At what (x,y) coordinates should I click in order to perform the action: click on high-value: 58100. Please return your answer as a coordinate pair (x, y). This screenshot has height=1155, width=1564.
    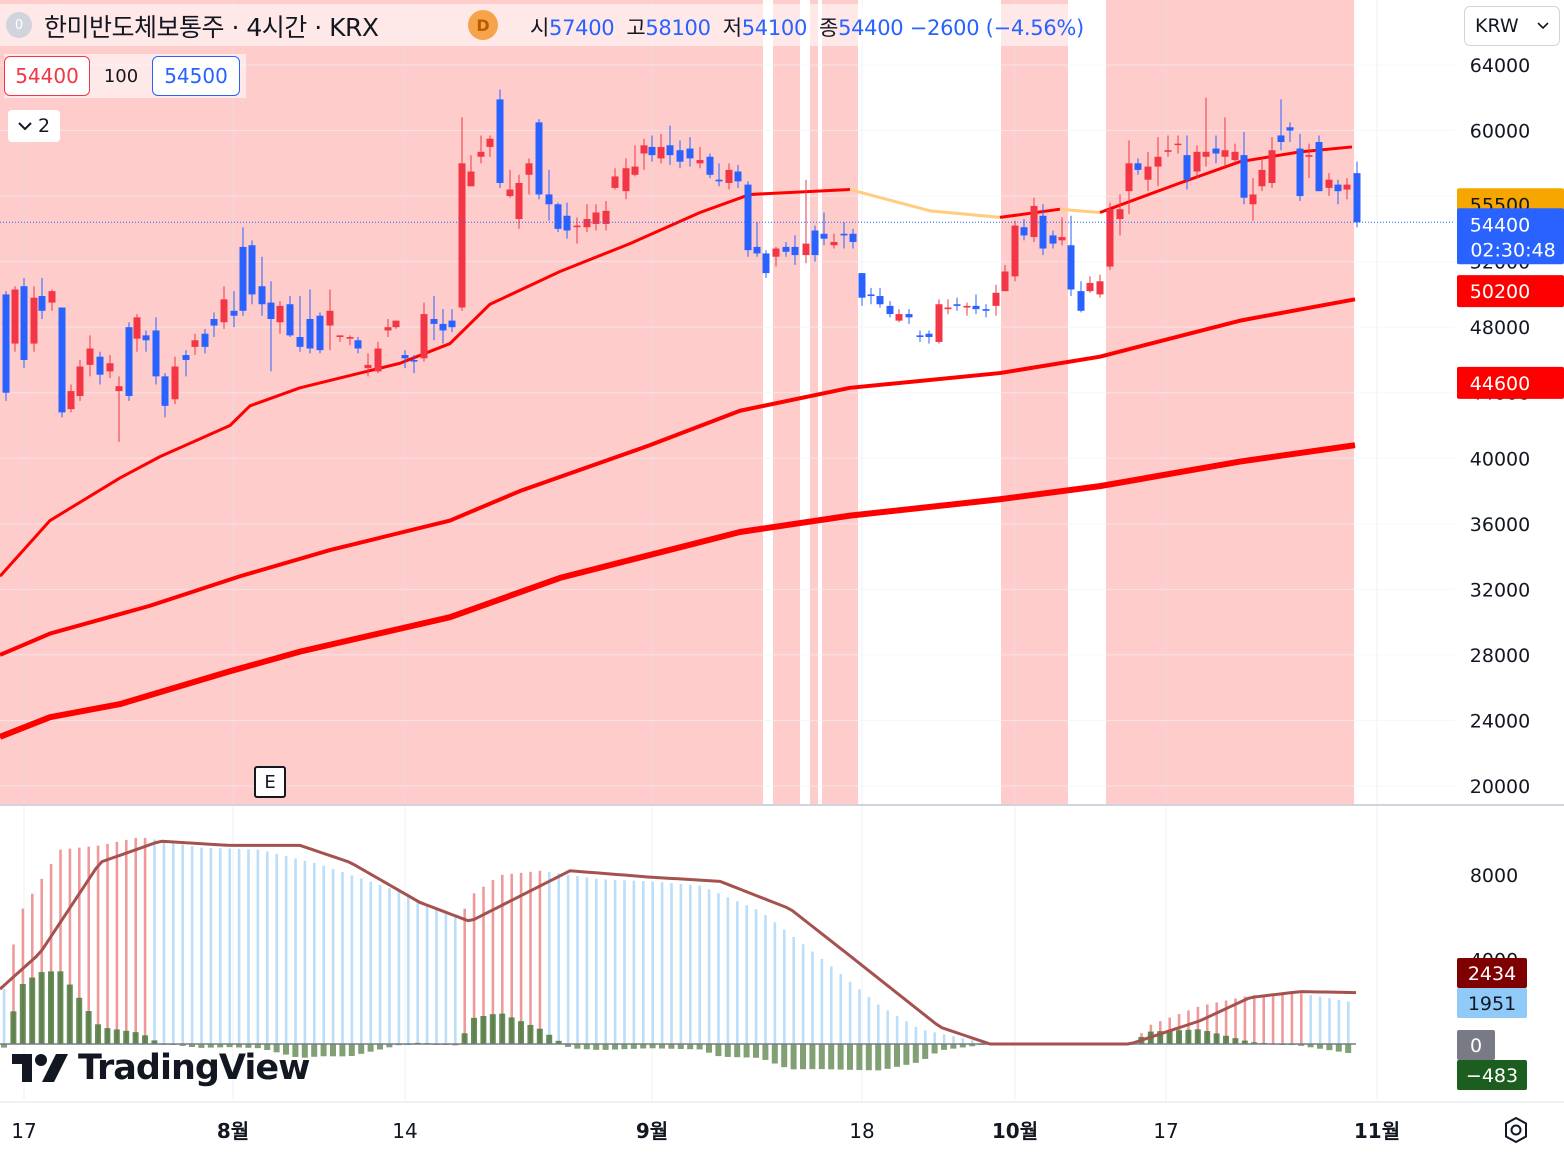
    Looking at the image, I should click on (678, 28).